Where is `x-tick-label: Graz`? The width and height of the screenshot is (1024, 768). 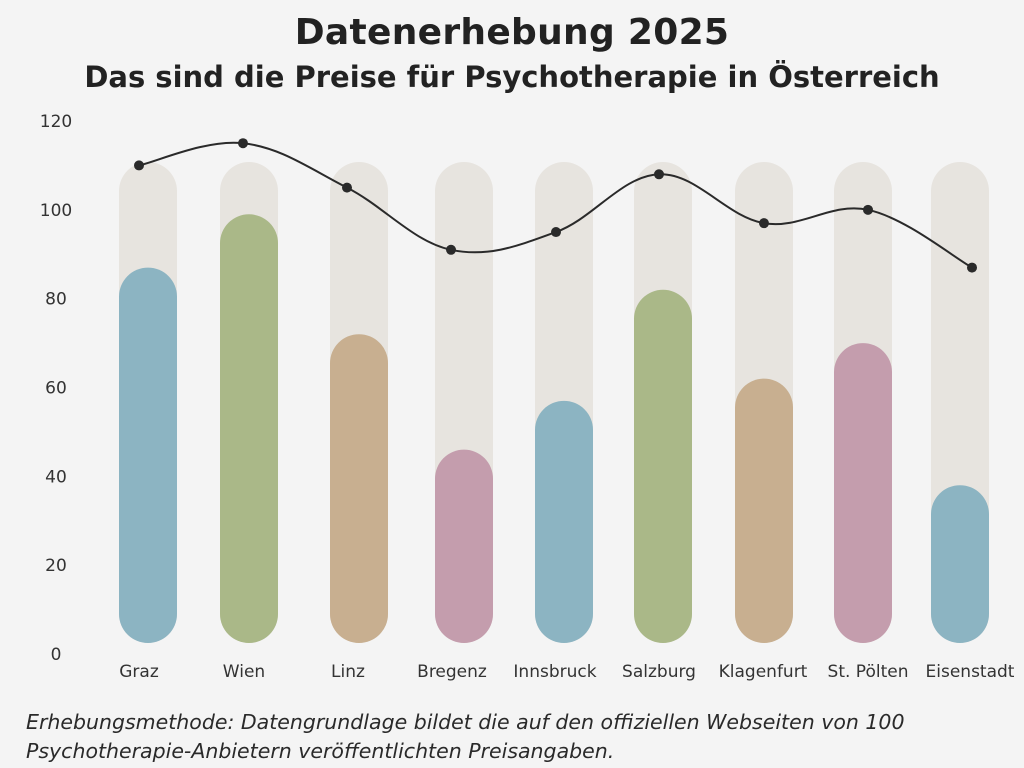 x-tick-label: Graz is located at coordinates (139, 672).